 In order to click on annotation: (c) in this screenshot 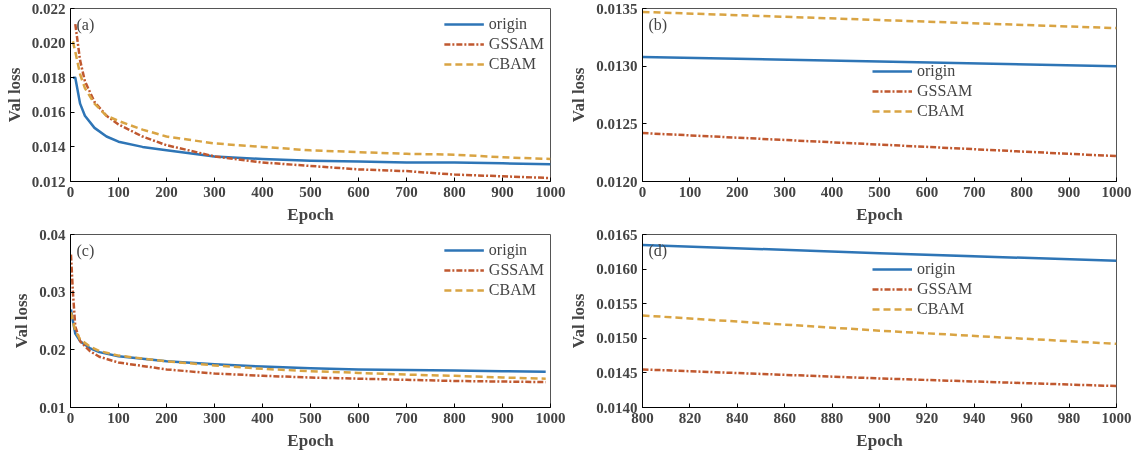, I will do `click(85, 250)`.